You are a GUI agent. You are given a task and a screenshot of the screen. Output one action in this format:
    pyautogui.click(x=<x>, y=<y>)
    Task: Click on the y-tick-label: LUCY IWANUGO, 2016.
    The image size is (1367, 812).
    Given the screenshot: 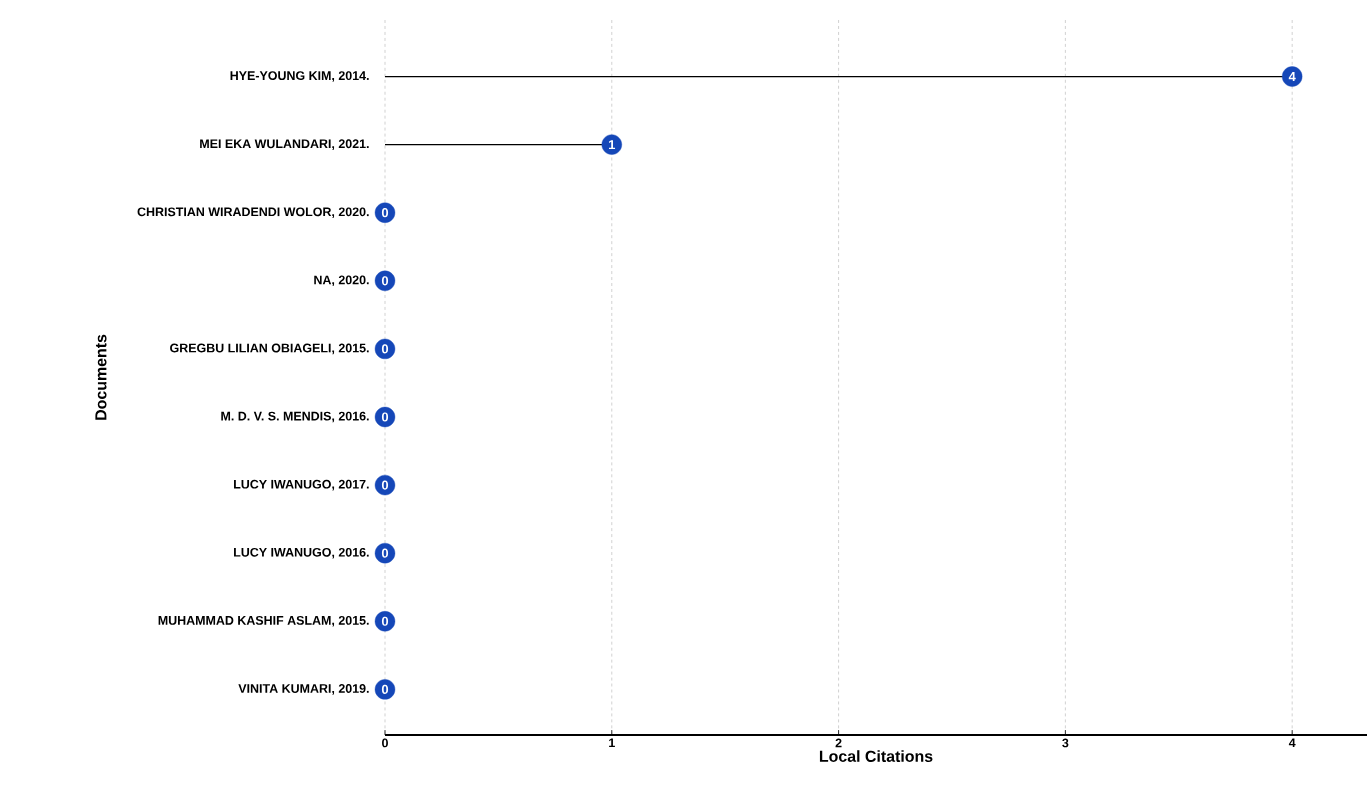 What is the action you would take?
    pyautogui.click(x=301, y=553)
    